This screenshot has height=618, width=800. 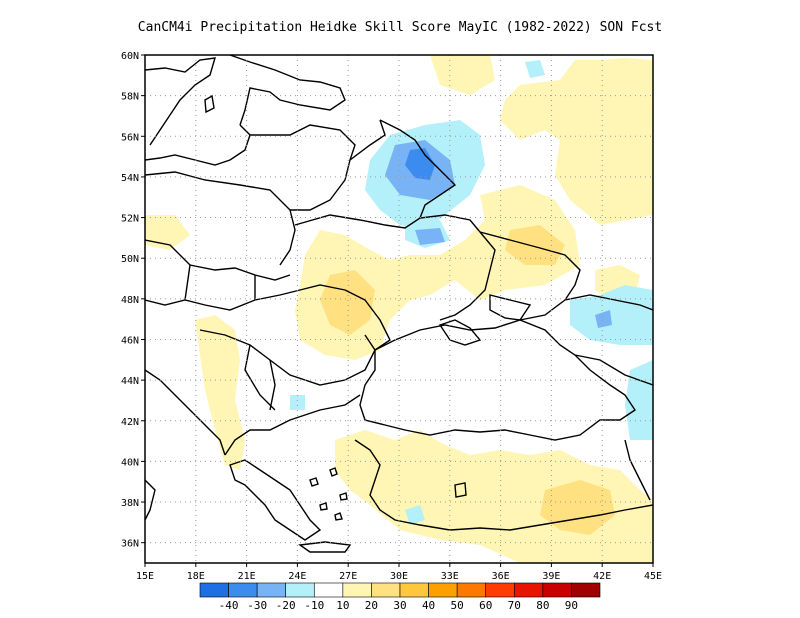 What do you see at coordinates (399, 605) in the screenshot?
I see `colorbar-label: 30` at bounding box center [399, 605].